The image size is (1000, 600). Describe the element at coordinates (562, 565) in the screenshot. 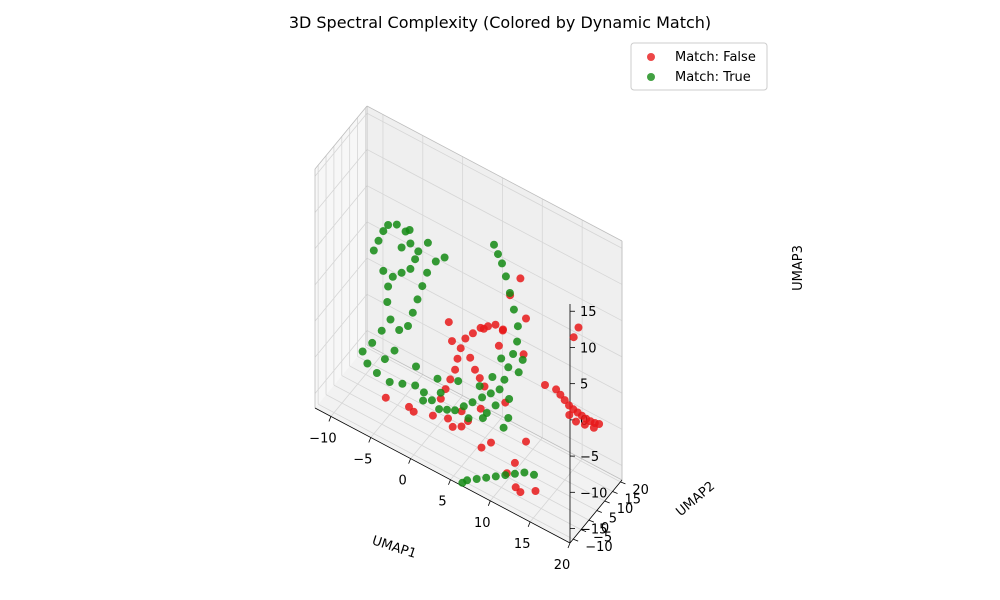

I see `x-tick-label: 20` at that location.